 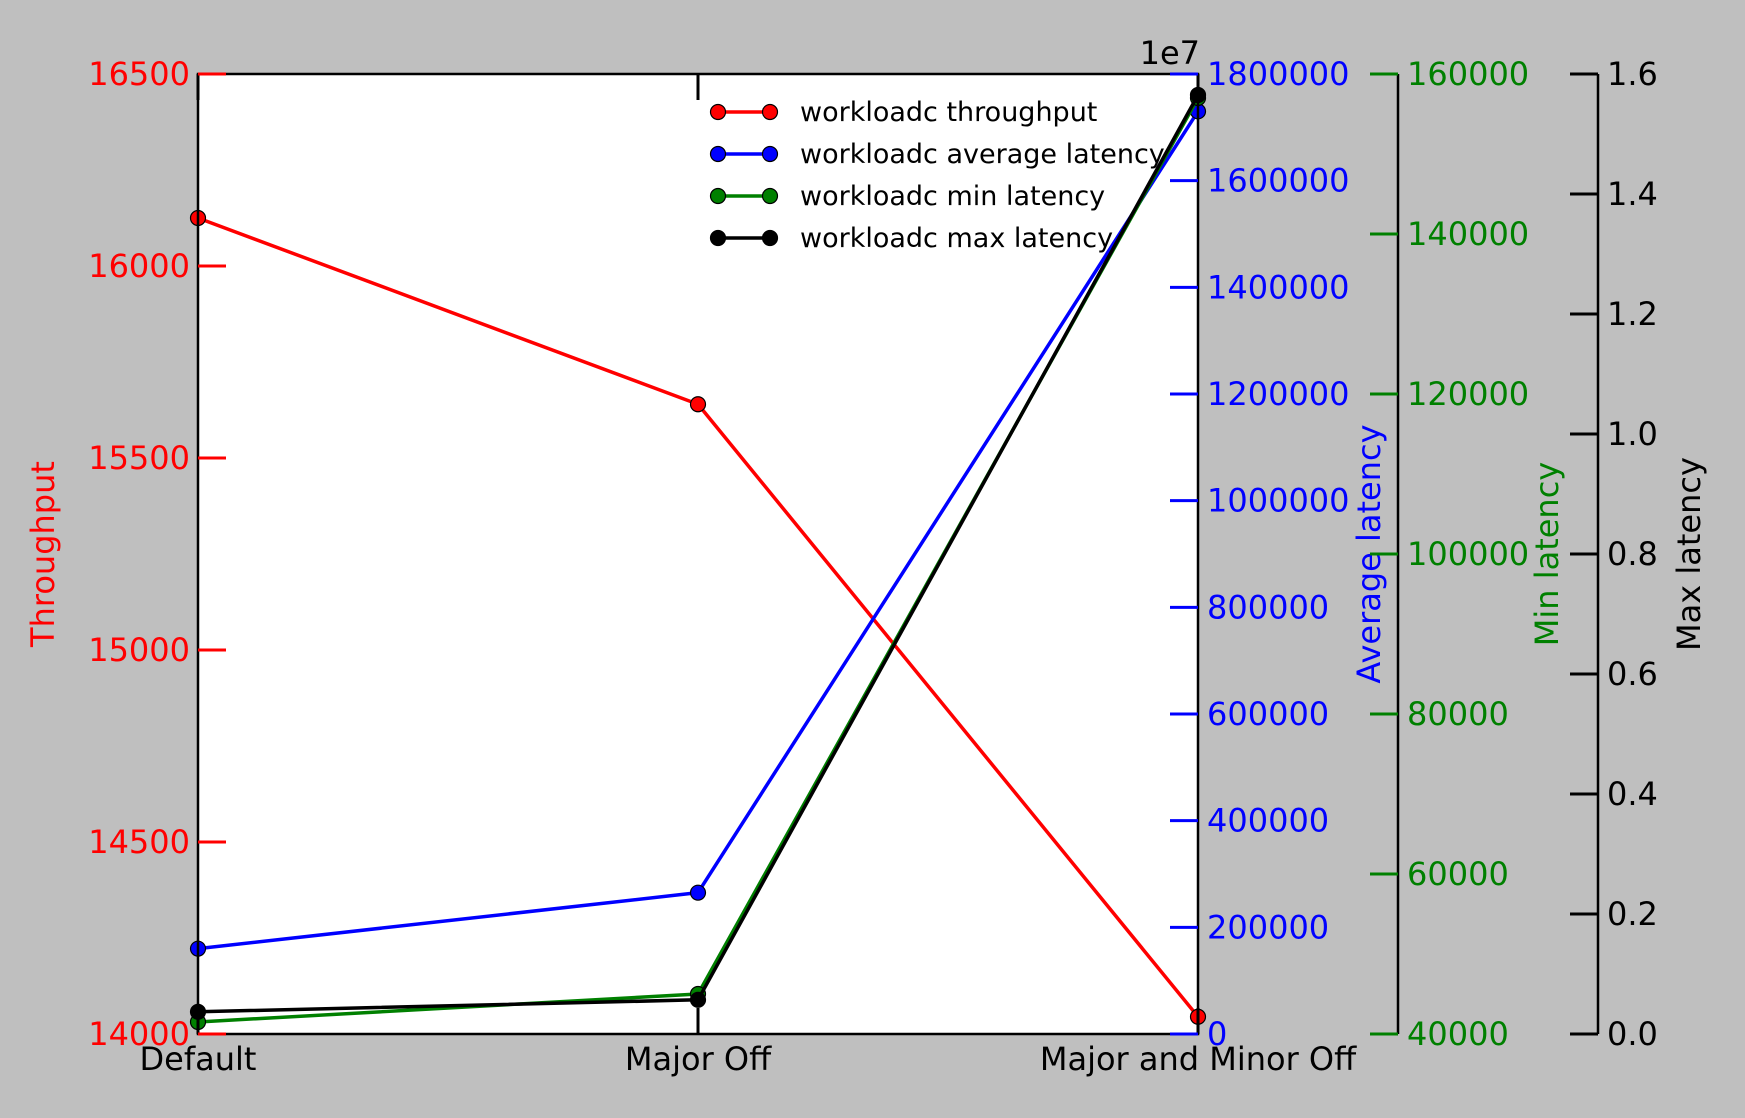 I want to click on max_latency-tick-label: 0.4, so click(x=1632, y=794).